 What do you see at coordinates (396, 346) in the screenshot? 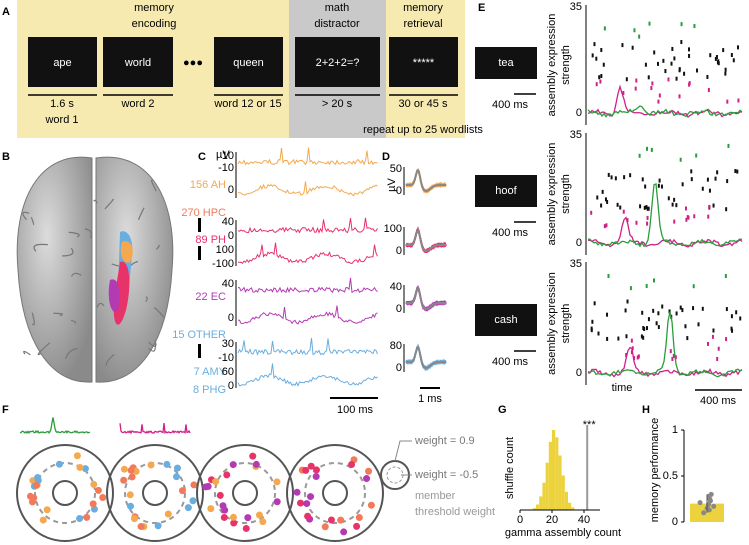
I see `y-tick-label: 80` at bounding box center [396, 346].